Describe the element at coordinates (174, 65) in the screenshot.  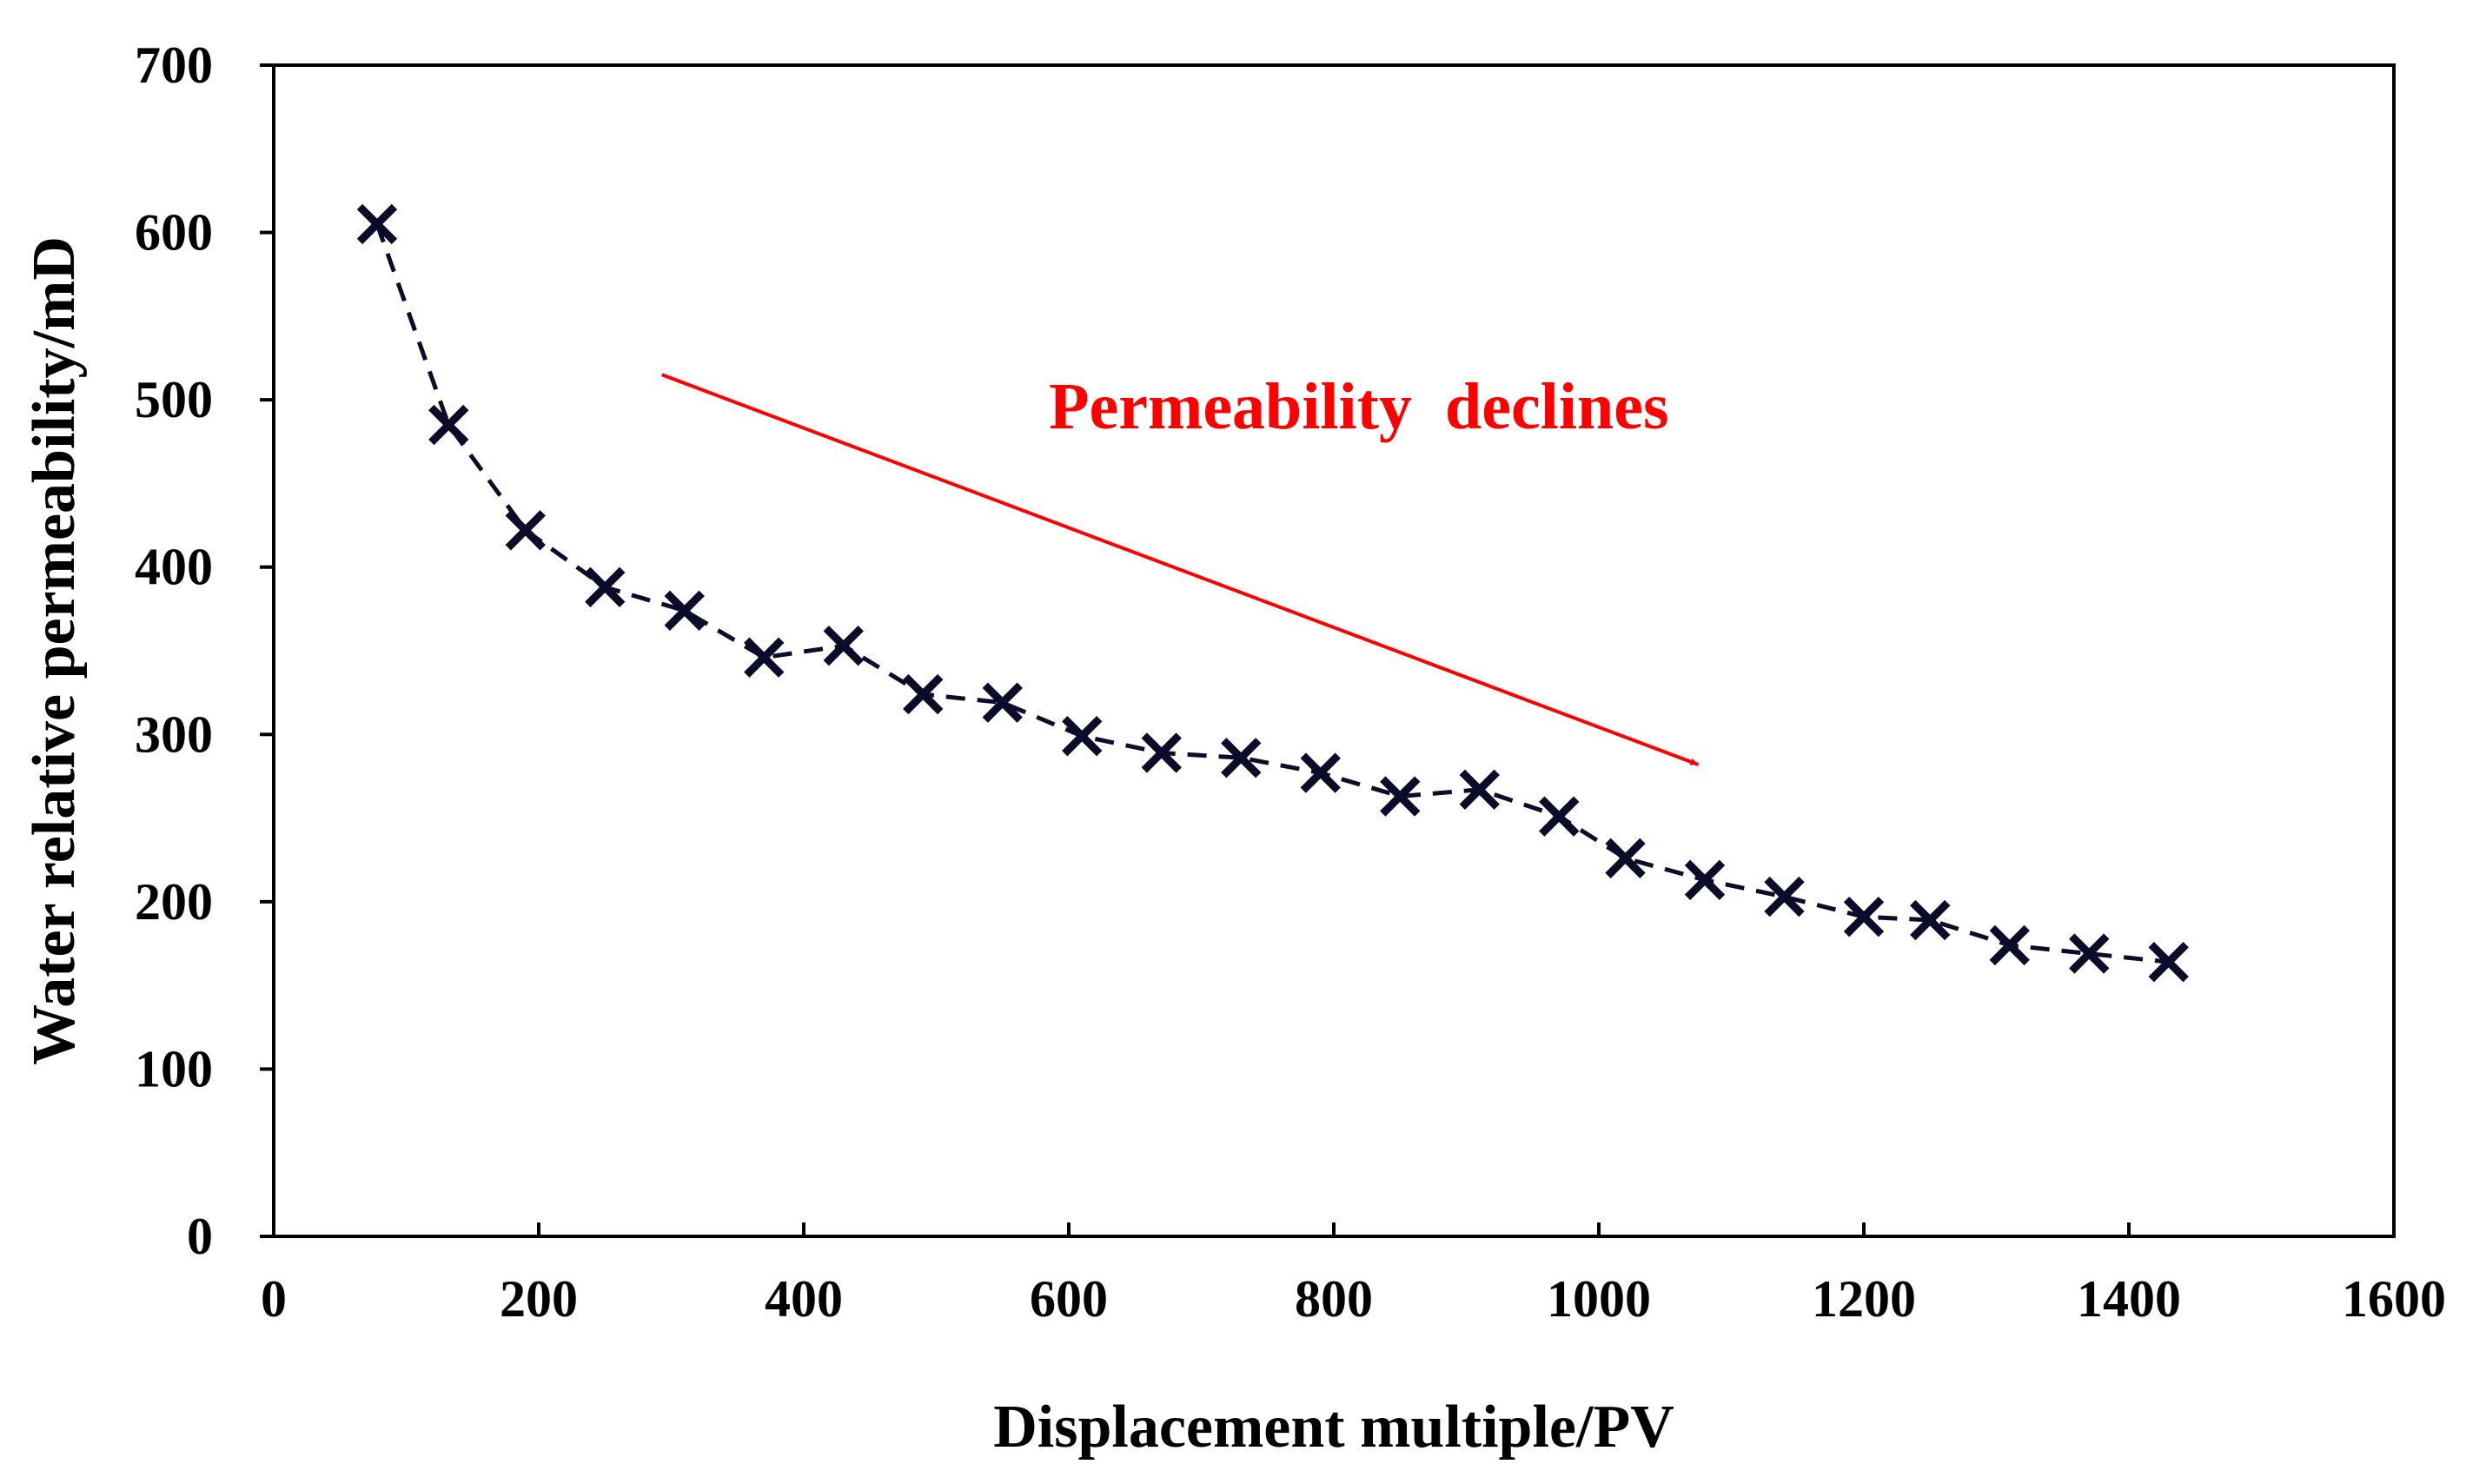
I see `y-tick-label: 700` at that location.